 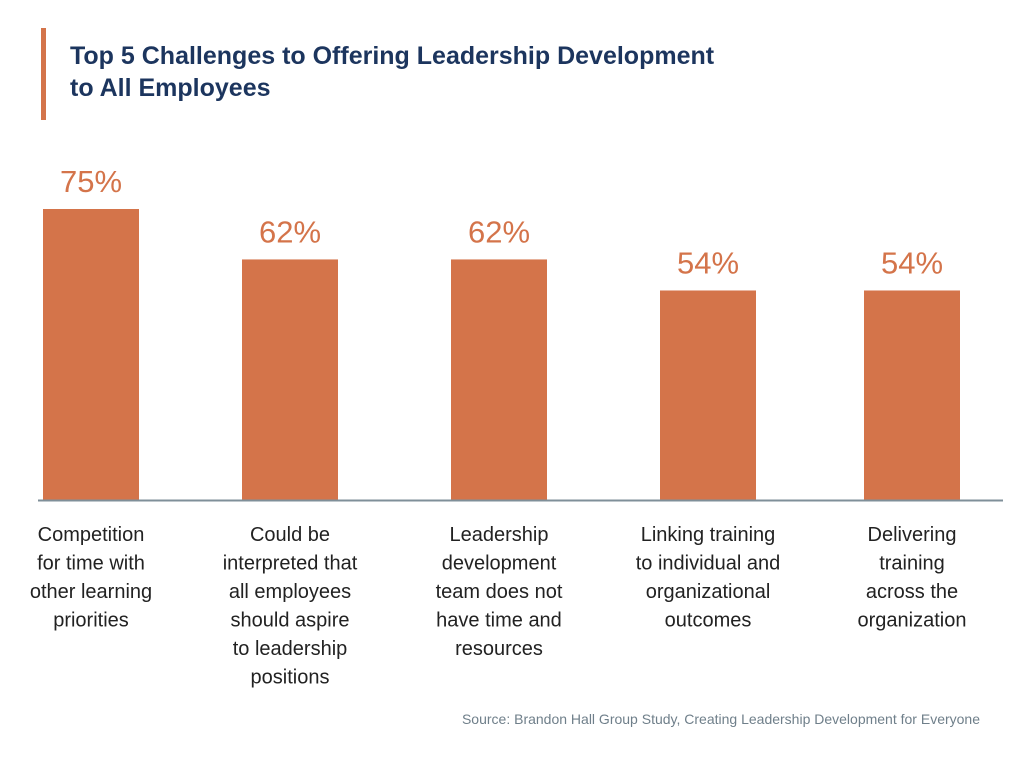 What do you see at coordinates (708, 592) in the screenshot?
I see `category-label: organizational` at bounding box center [708, 592].